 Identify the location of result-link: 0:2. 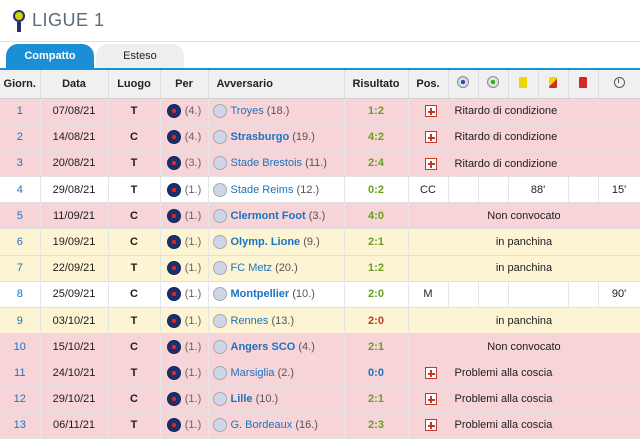
(376, 190).